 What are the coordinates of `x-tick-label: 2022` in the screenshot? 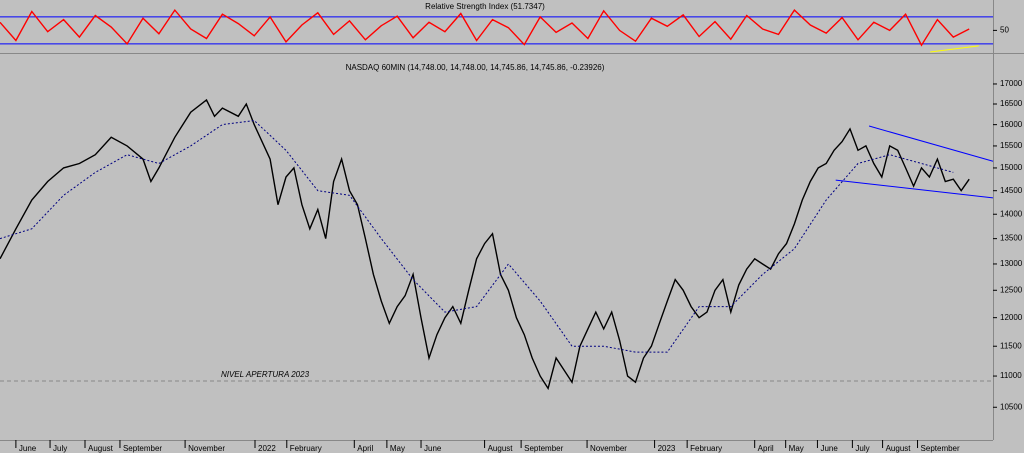 It's located at (267, 448).